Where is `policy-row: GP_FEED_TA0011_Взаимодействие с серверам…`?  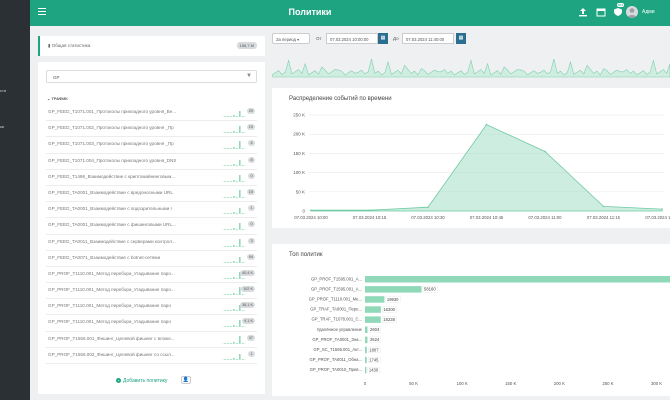
policy-row: GP_FEED_TA0011_Взаимодействие с серверам… is located at coordinates (151, 243).